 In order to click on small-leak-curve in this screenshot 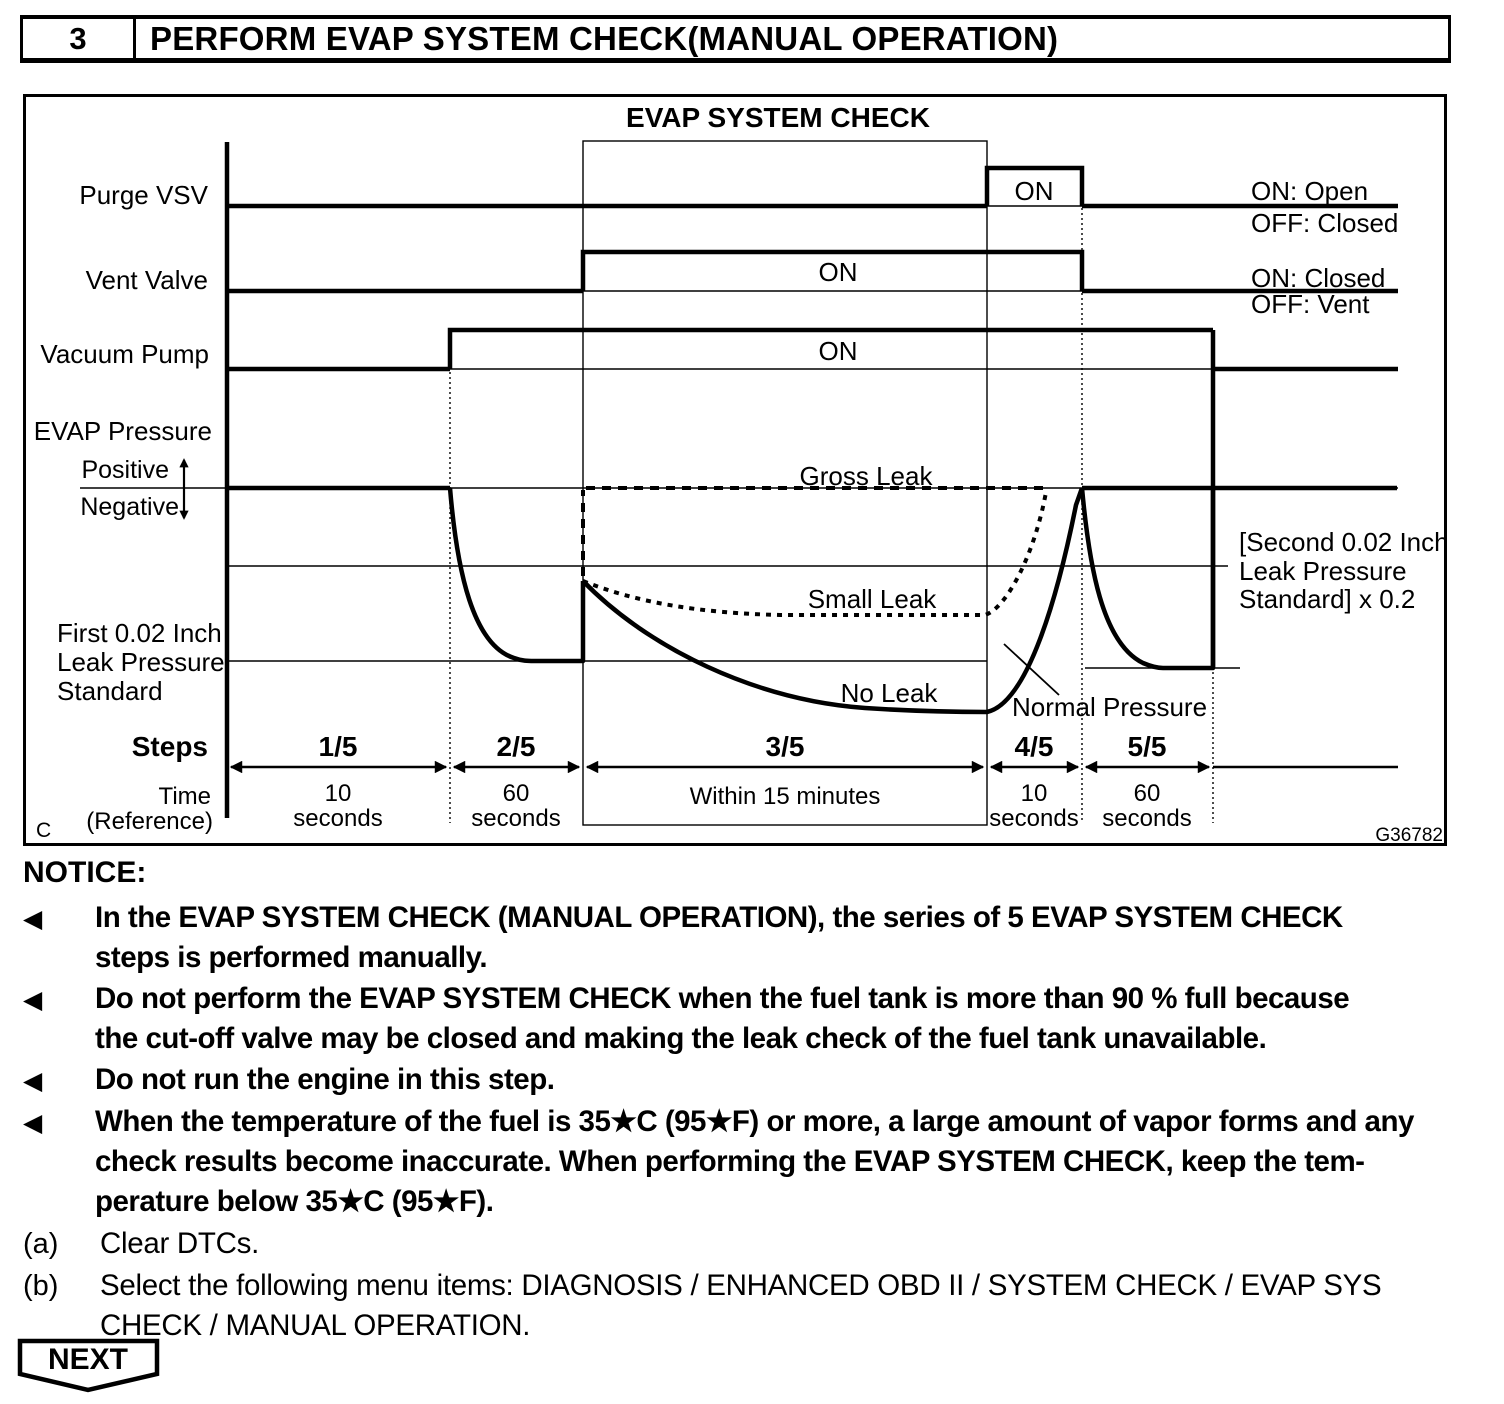, I will do `click(815, 554)`.